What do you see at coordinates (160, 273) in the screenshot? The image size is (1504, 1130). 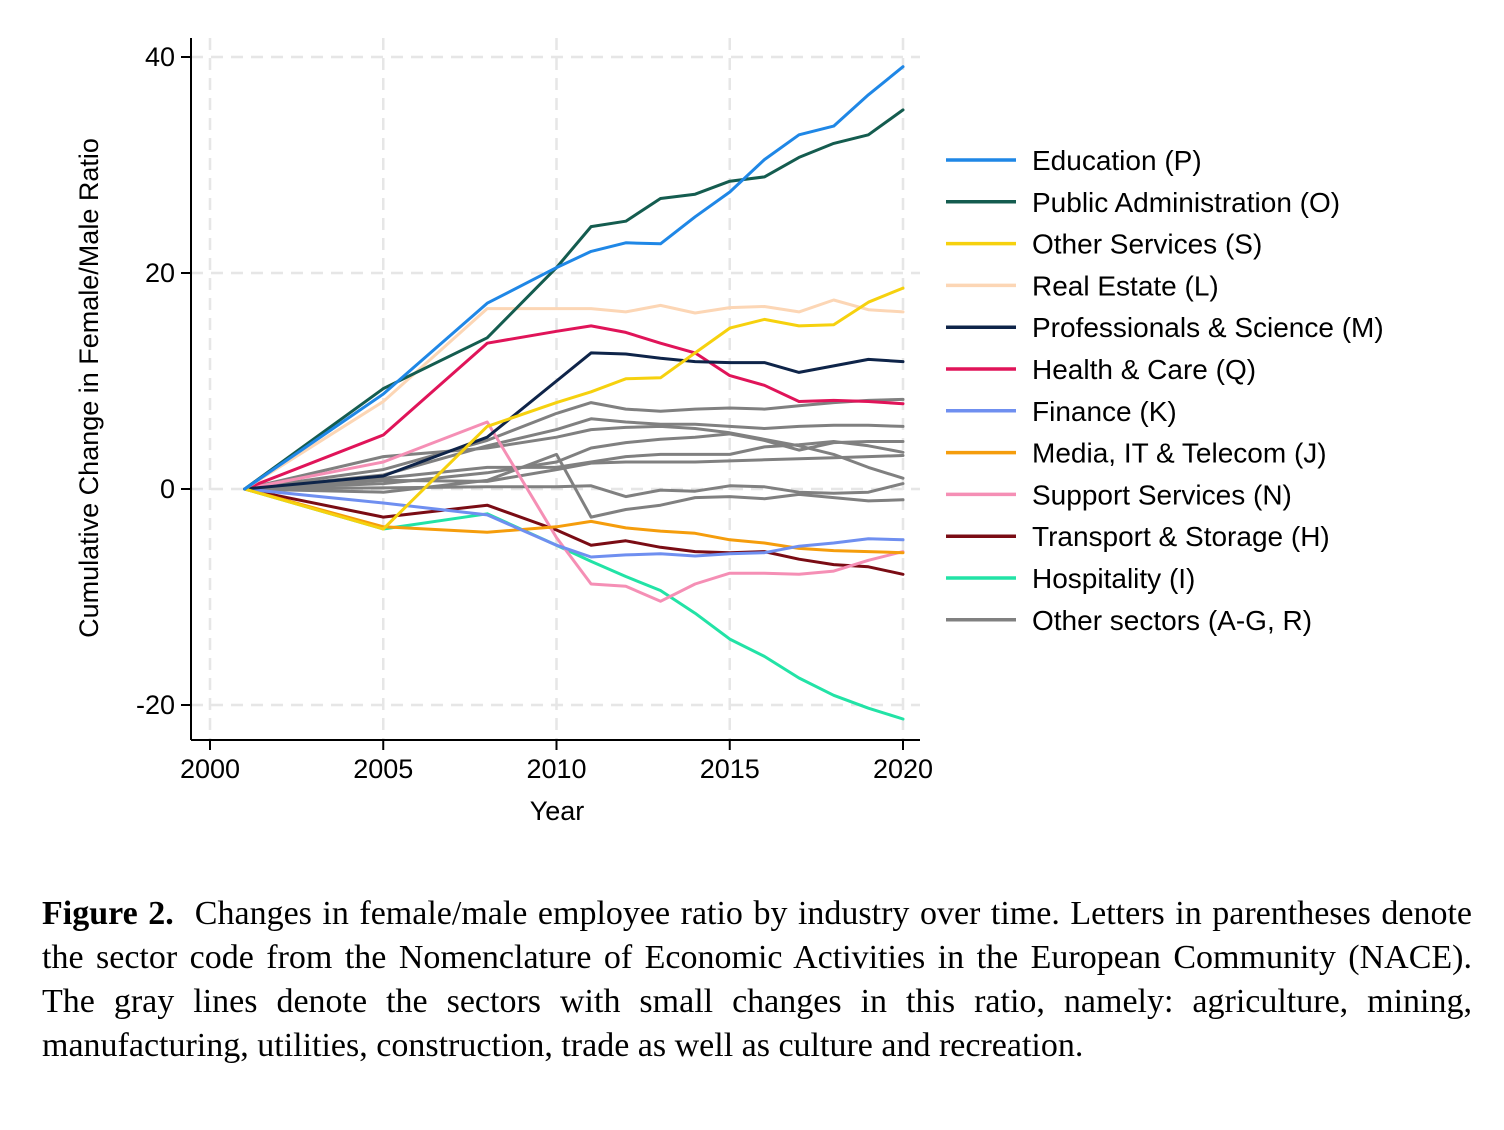 I see `y-tick-label: 20` at bounding box center [160, 273].